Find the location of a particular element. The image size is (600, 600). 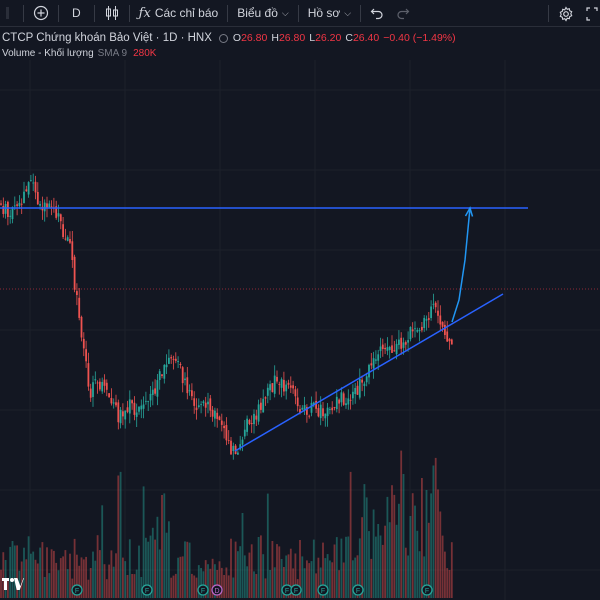

dividend-marker is located at coordinates (217, 590).